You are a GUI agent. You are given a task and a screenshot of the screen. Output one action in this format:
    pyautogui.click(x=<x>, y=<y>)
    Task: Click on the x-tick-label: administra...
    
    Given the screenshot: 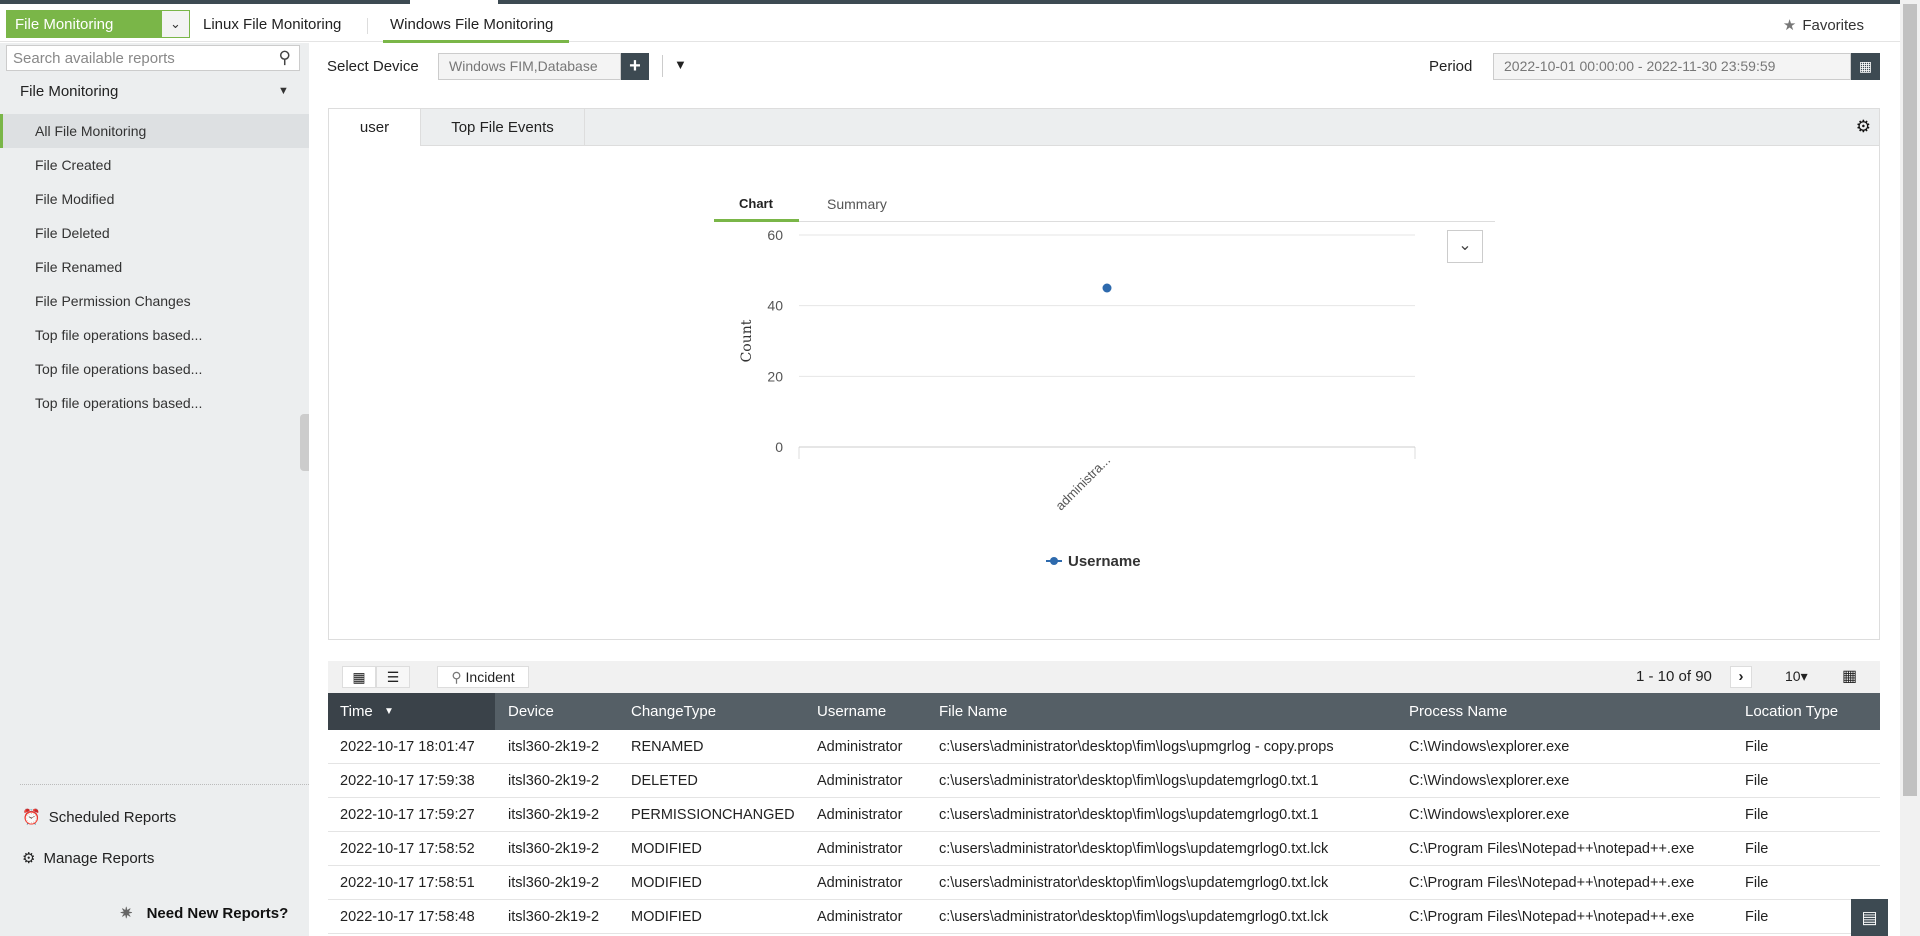 What is the action you would take?
    pyautogui.click(x=1082, y=483)
    